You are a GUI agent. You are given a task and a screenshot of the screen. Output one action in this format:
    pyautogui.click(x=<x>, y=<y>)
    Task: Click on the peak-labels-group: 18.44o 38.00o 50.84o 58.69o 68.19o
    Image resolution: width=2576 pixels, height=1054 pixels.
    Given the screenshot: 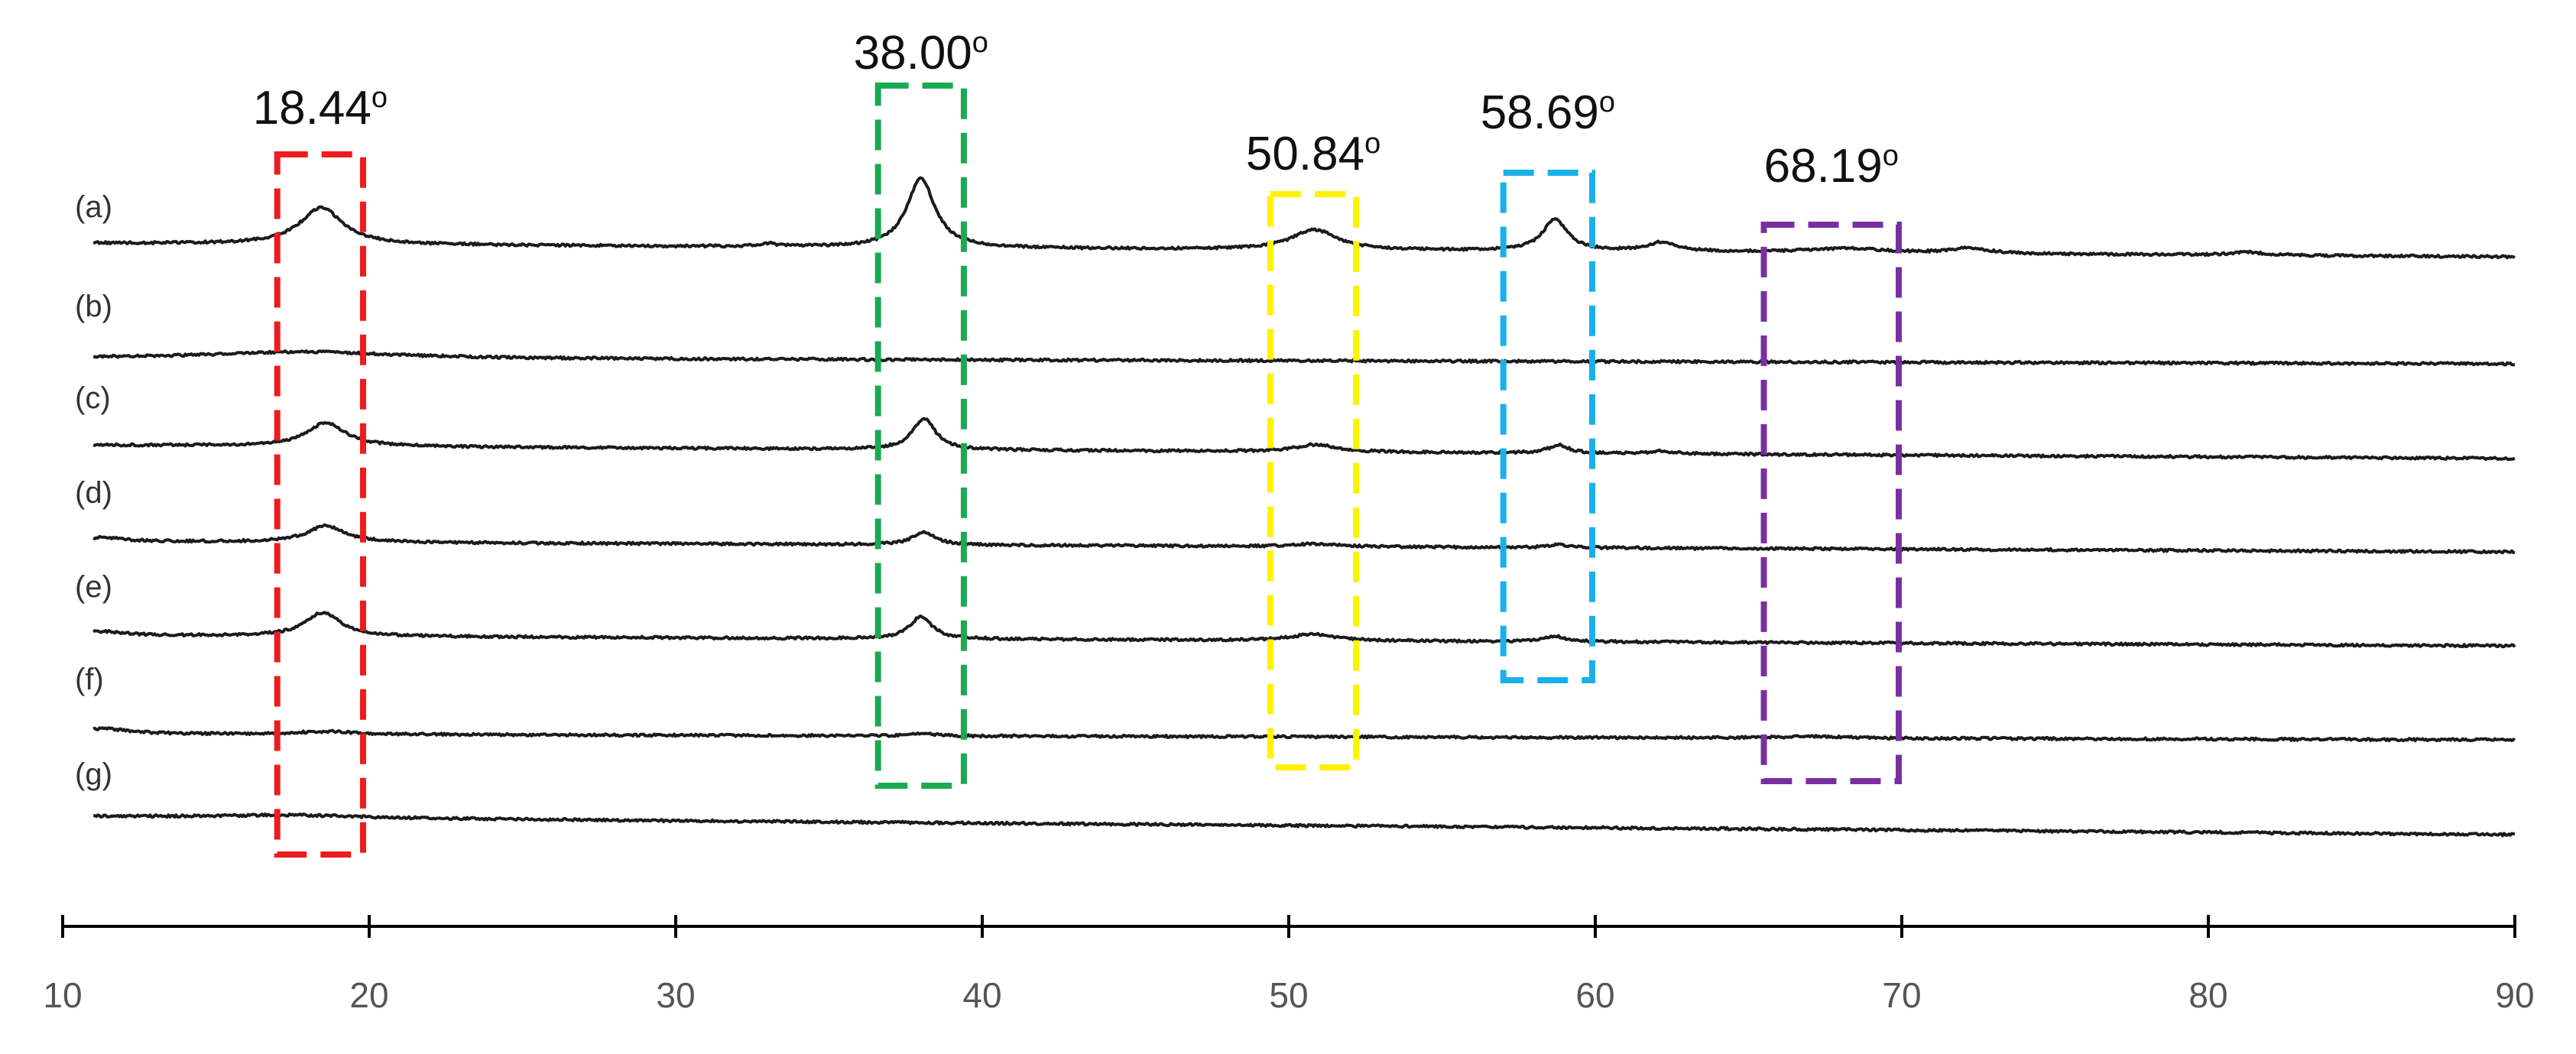 What is the action you would take?
    pyautogui.click(x=1076, y=110)
    